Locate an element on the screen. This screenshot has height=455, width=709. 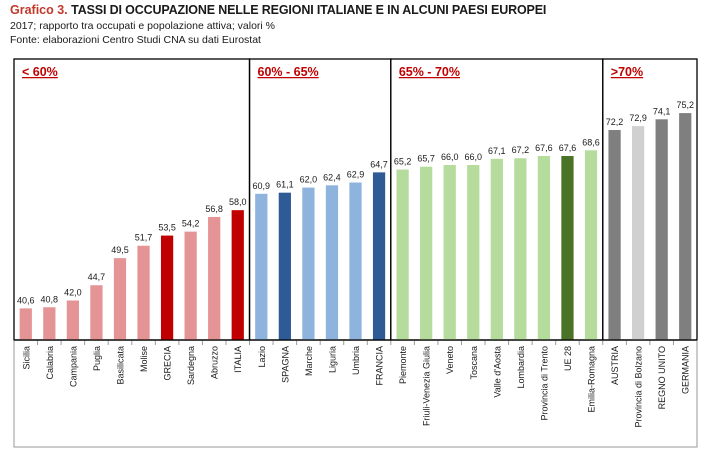
bar-value-label: 68,6 is located at coordinates (591, 142).